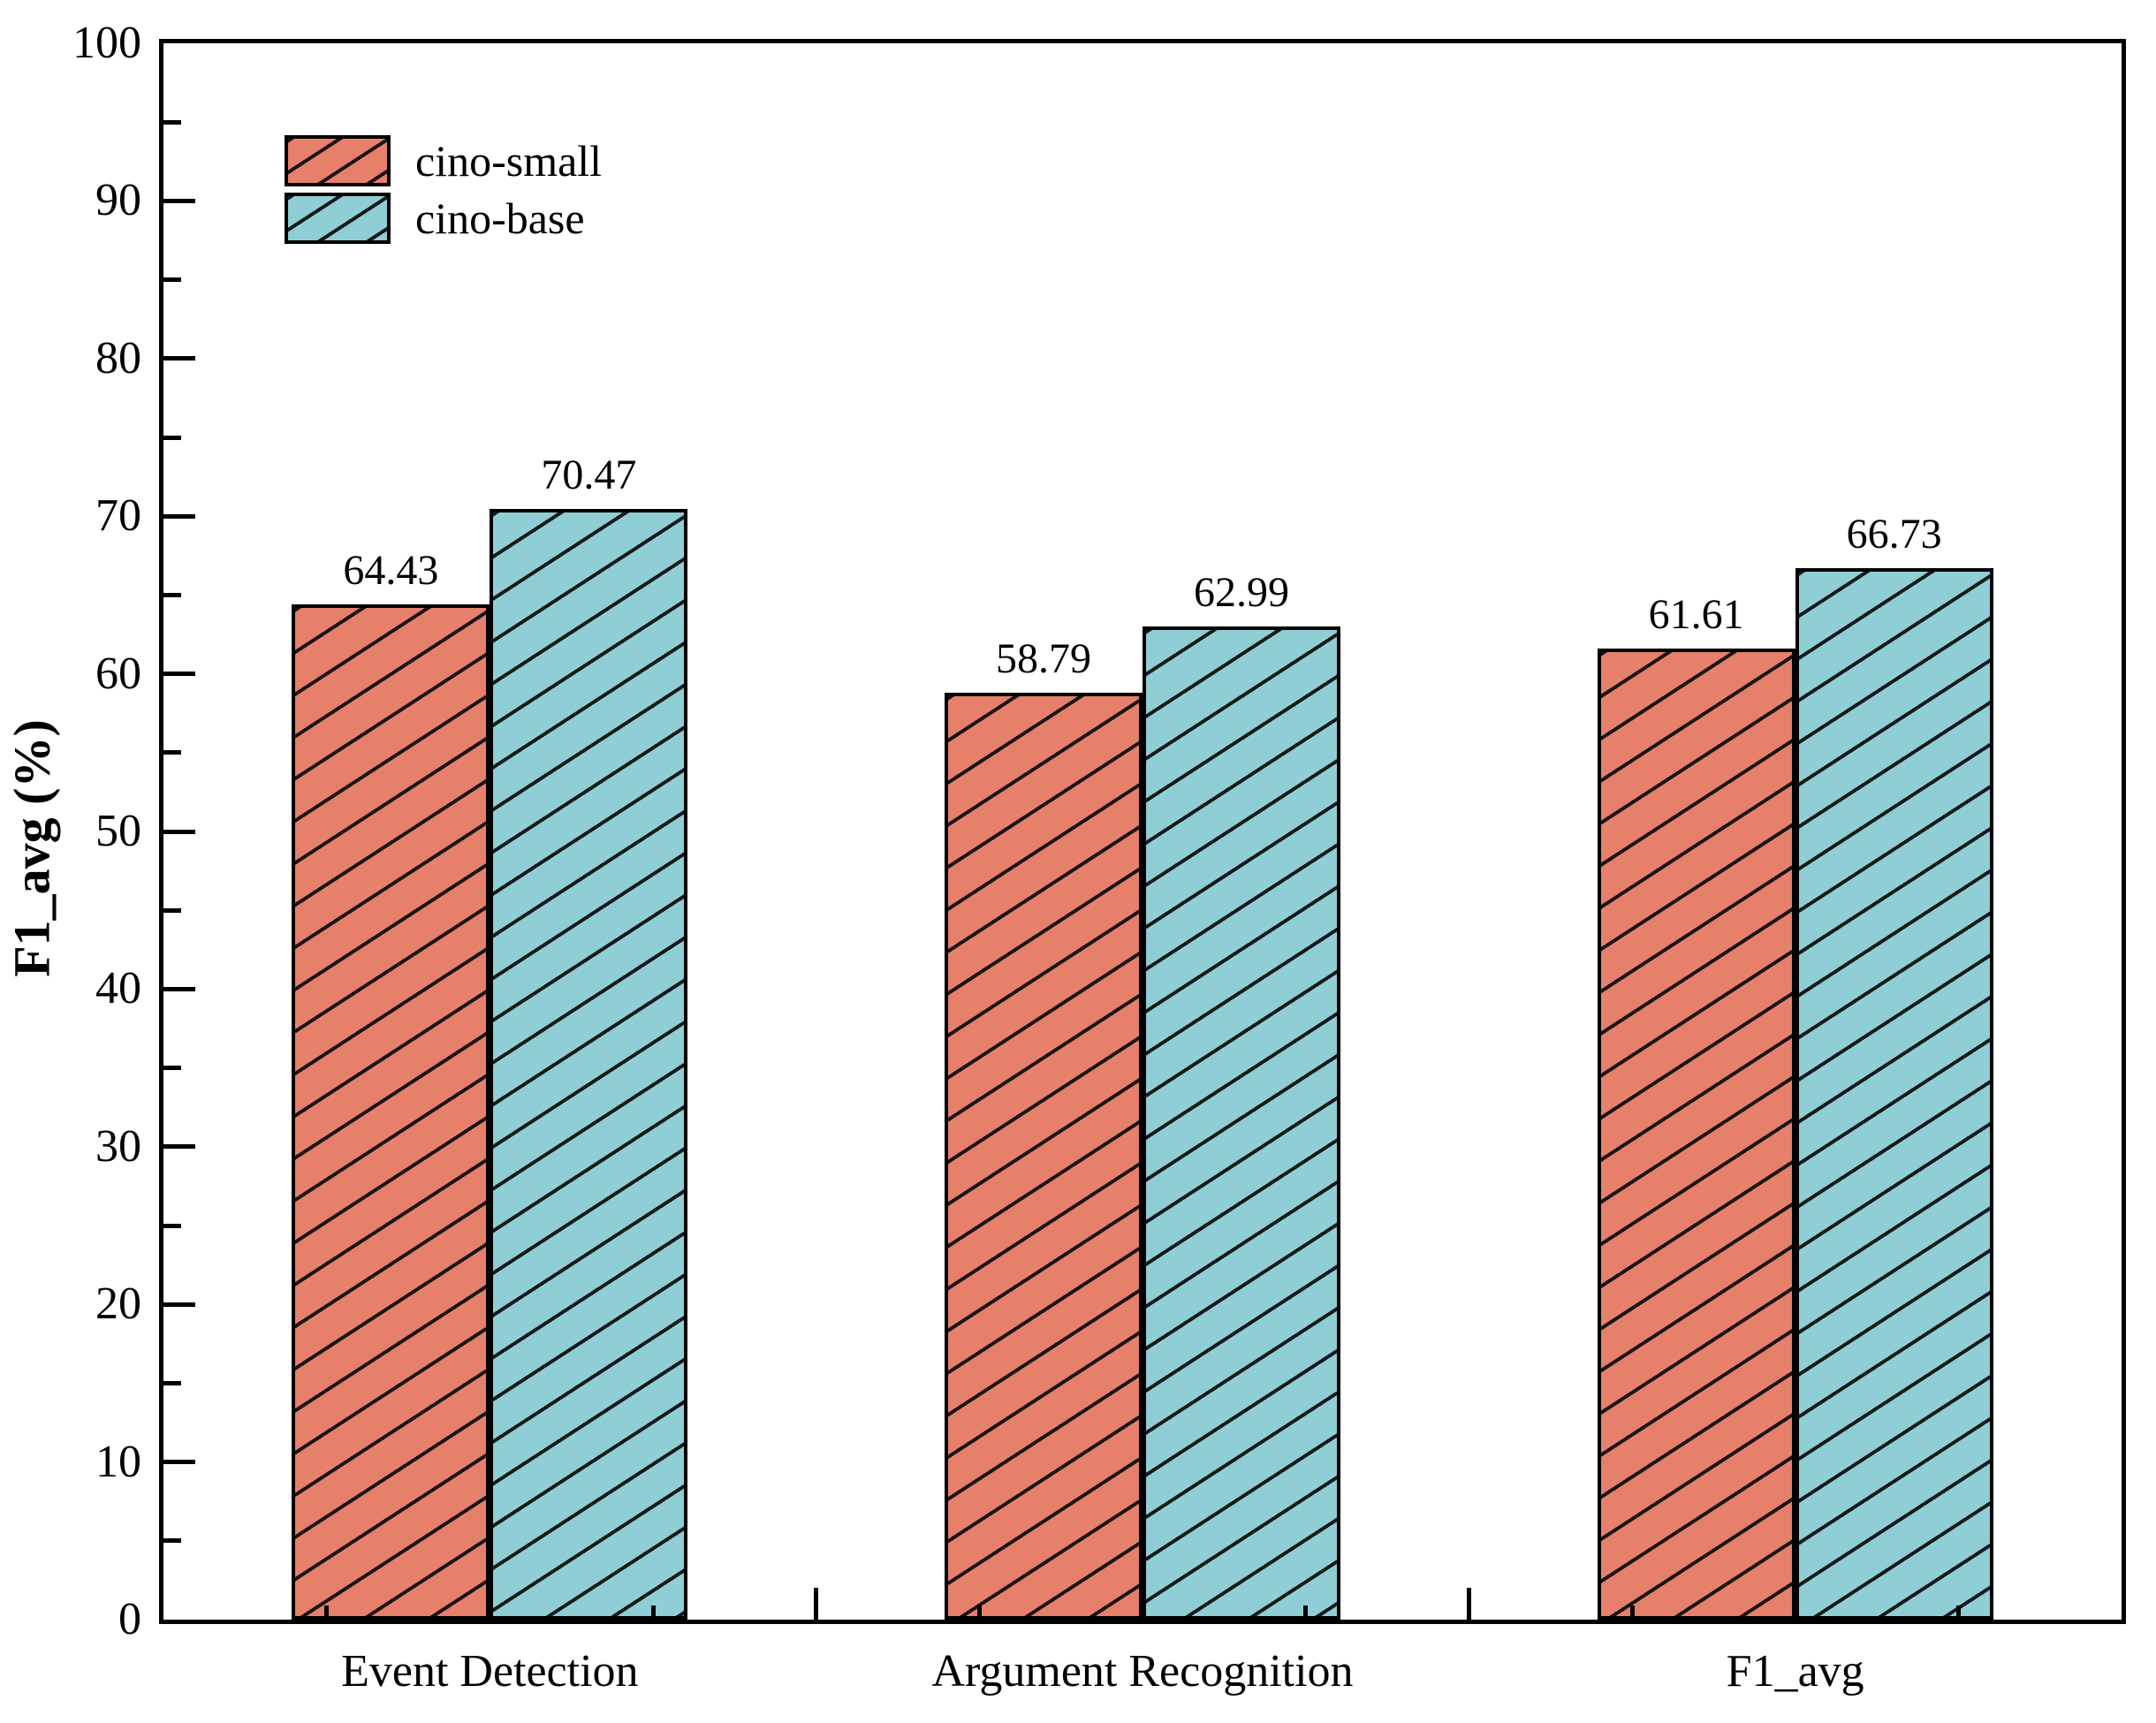 The width and height of the screenshot is (2156, 1723). I want to click on bar-cino-base-event-detection, so click(589, 1064).